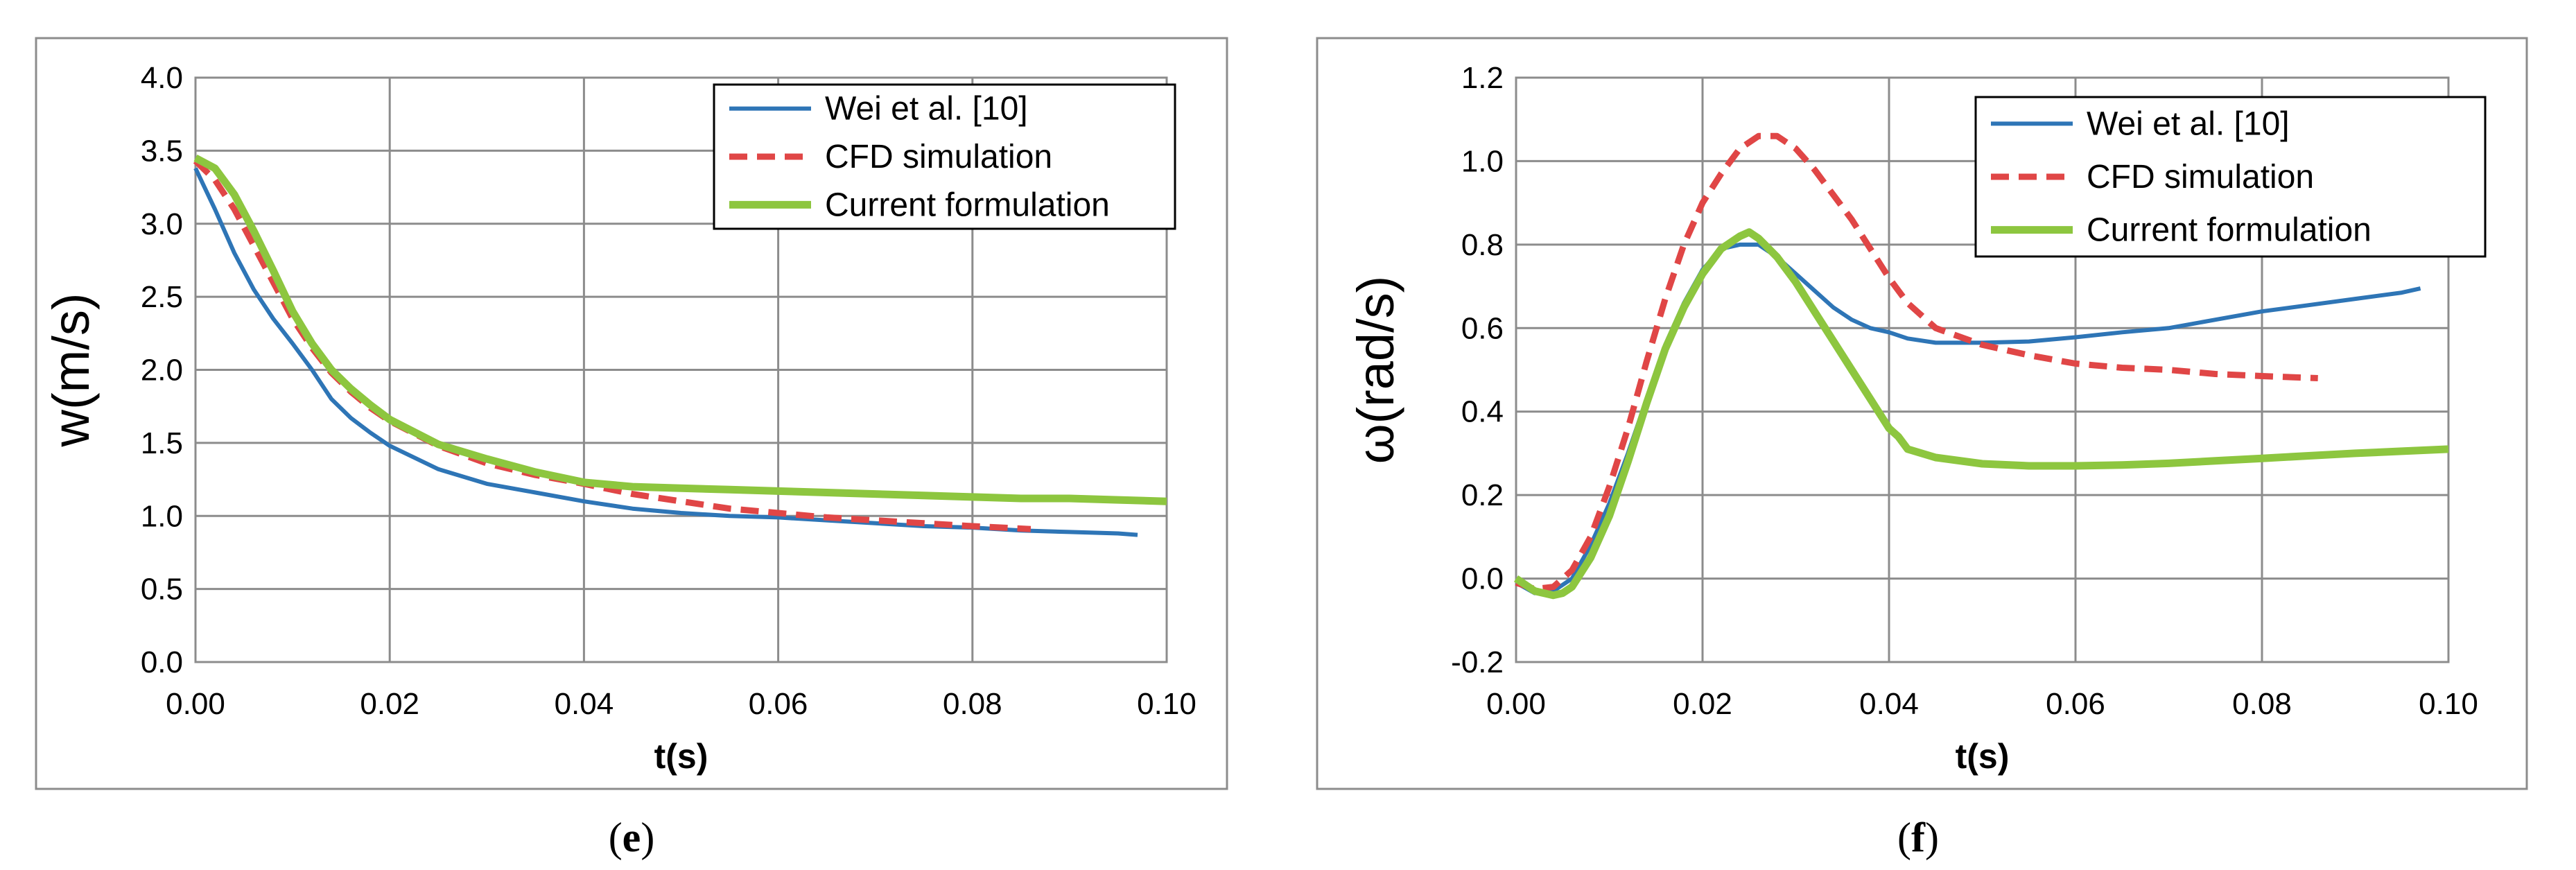 This screenshot has height=870, width=2576. Describe the element at coordinates (162, 443) in the screenshot. I see `y-tick-label: 1.5` at that location.